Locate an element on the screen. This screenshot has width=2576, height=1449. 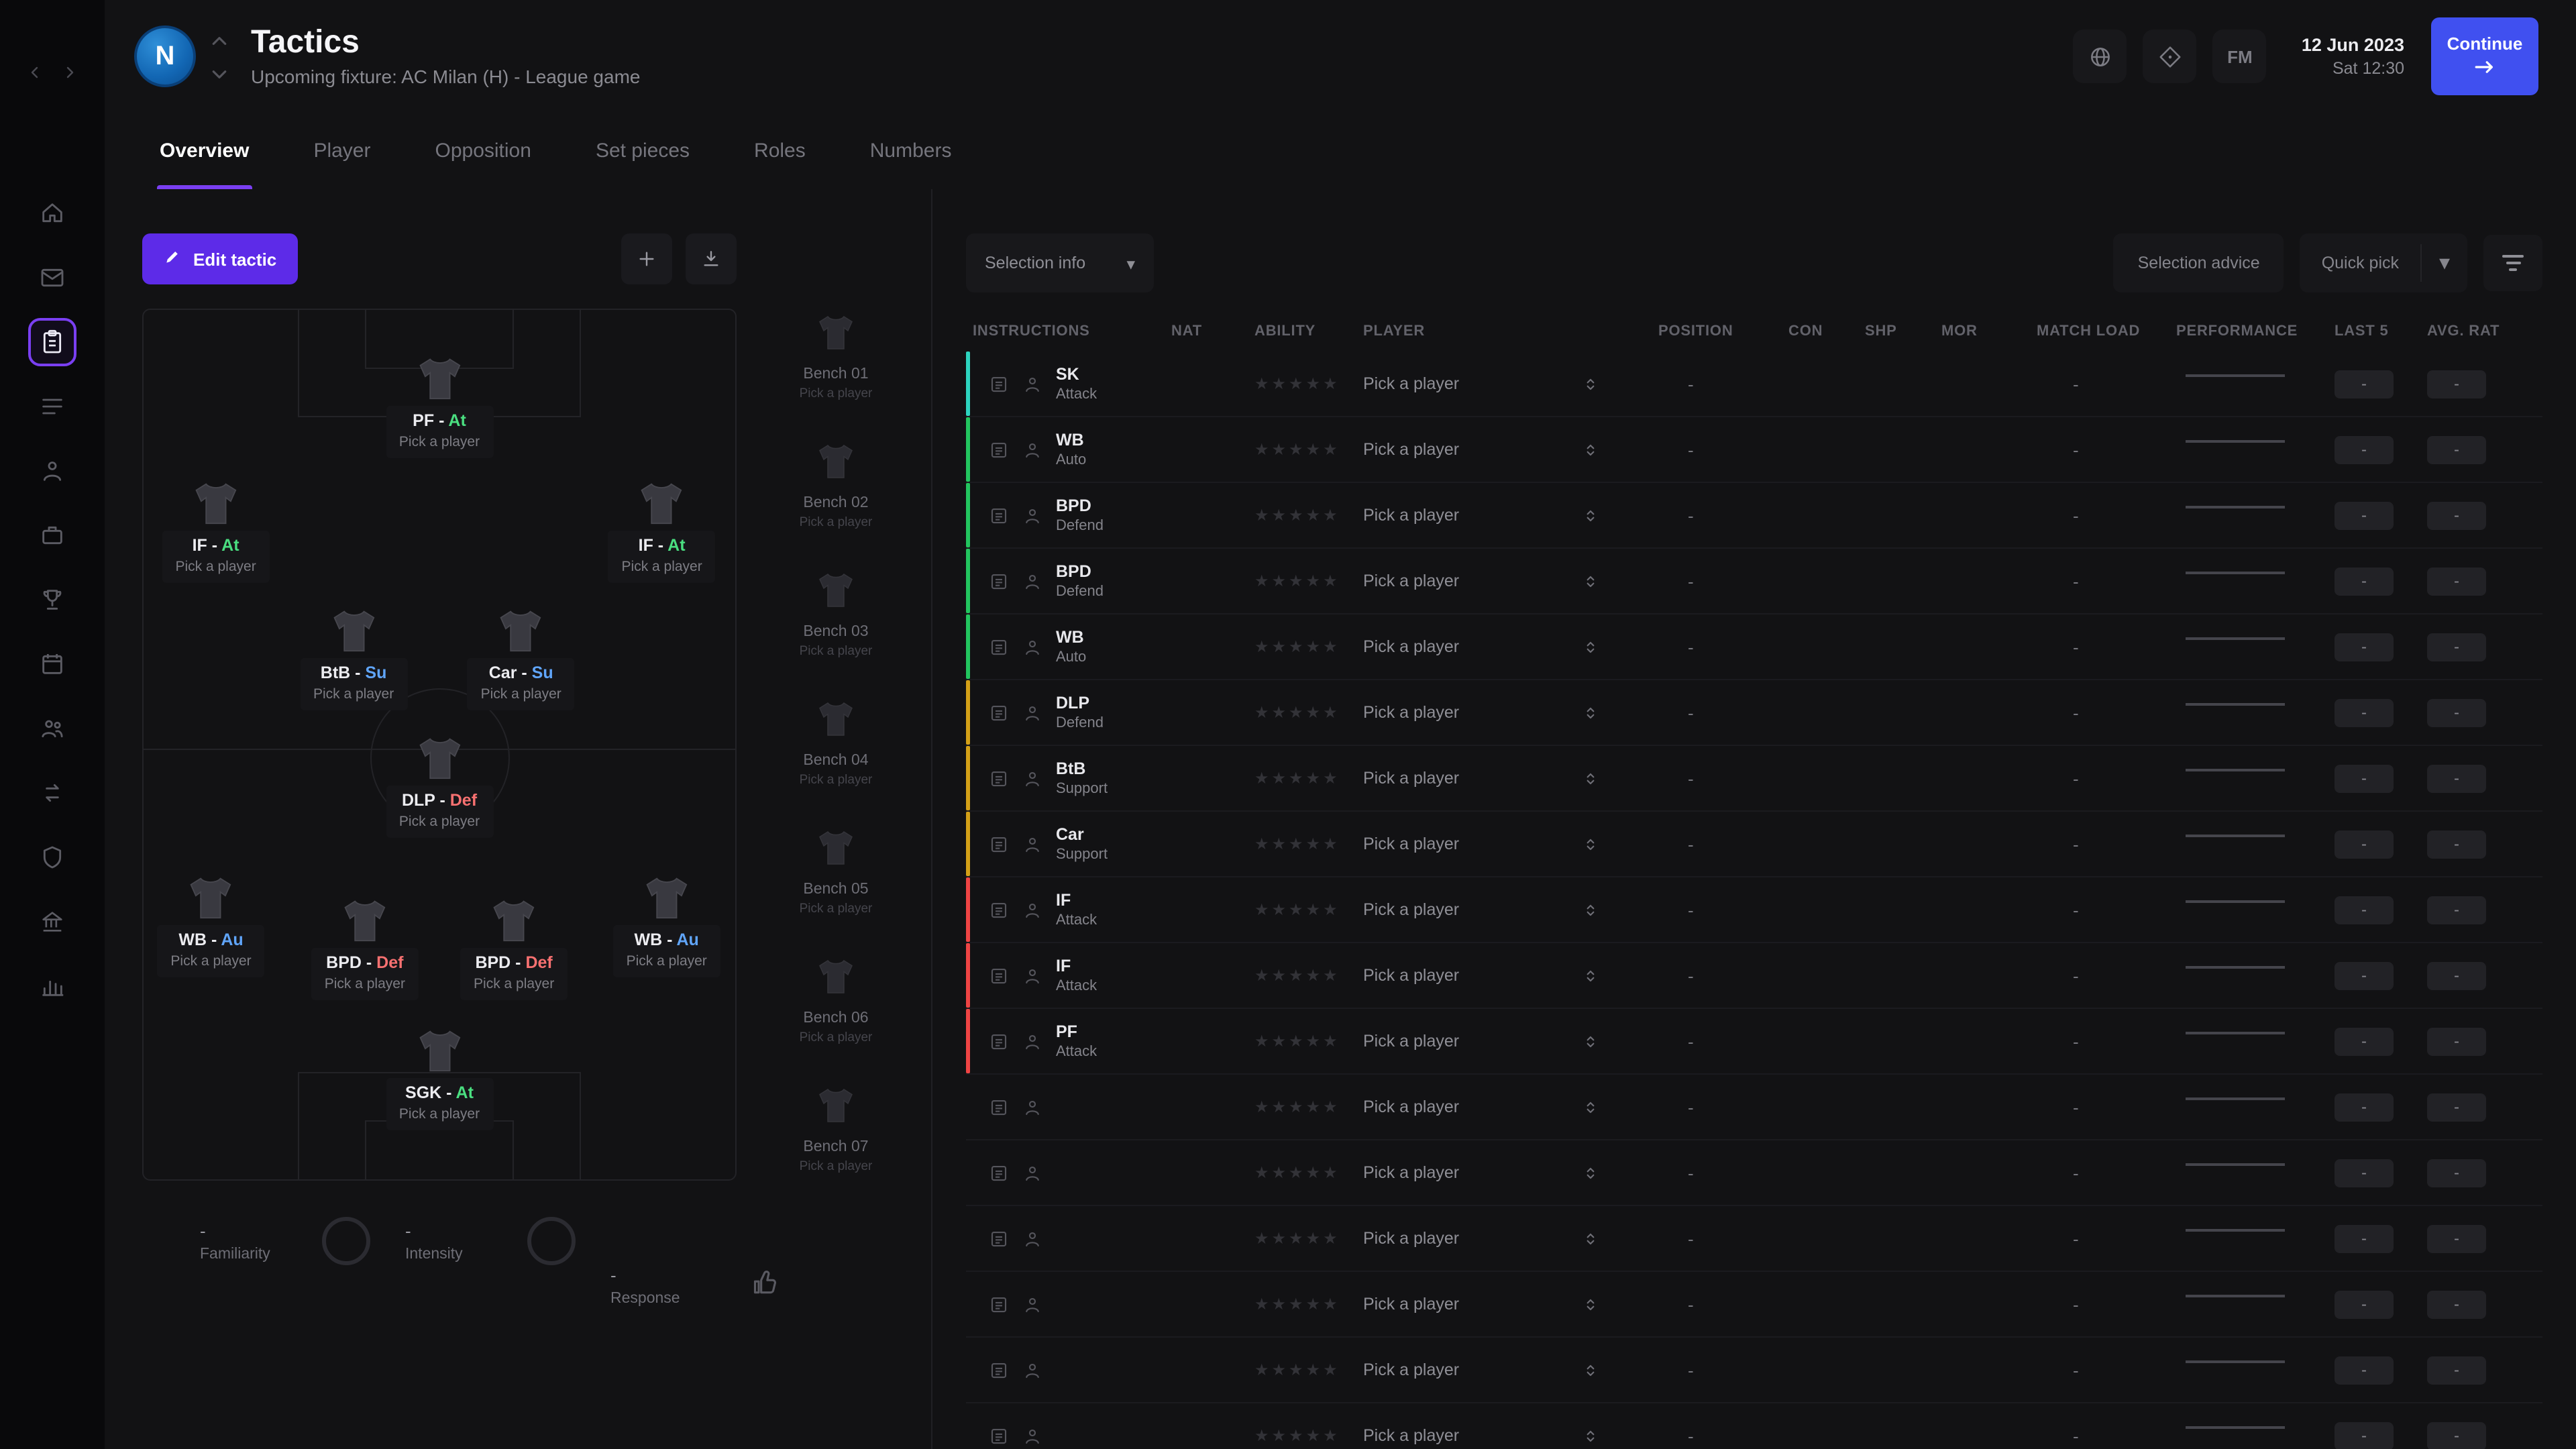
tab-set-pieces: Set pieces is located at coordinates (642, 151).